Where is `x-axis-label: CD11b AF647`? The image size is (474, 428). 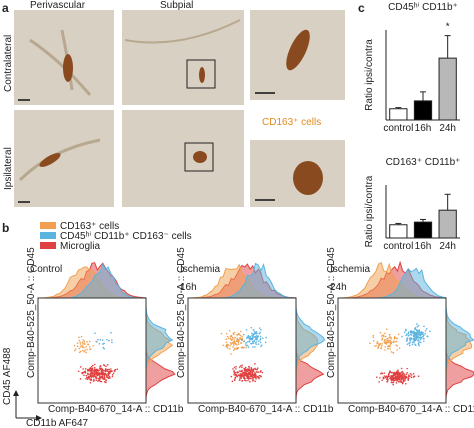 x-axis-label: CD11b AF647 is located at coordinates (57, 423).